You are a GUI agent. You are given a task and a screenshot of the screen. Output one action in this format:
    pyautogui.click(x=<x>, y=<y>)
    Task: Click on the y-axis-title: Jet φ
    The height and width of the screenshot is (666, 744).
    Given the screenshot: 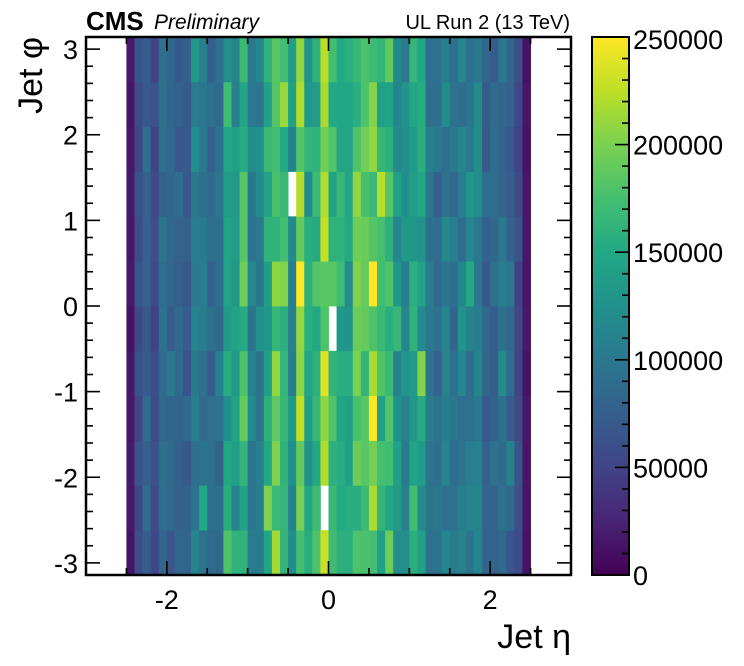 What is the action you would take?
    pyautogui.click(x=31, y=75)
    